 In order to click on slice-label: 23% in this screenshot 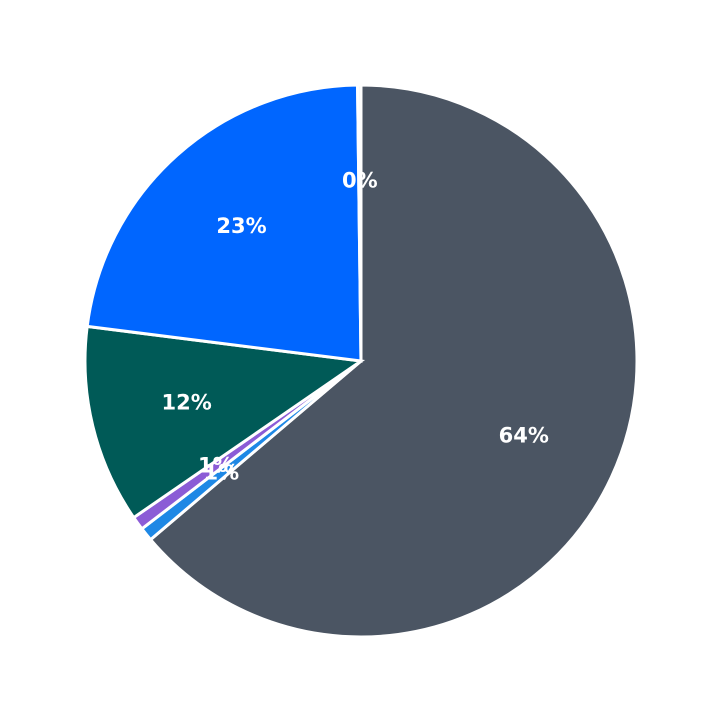, I will do `click(241, 226)`.